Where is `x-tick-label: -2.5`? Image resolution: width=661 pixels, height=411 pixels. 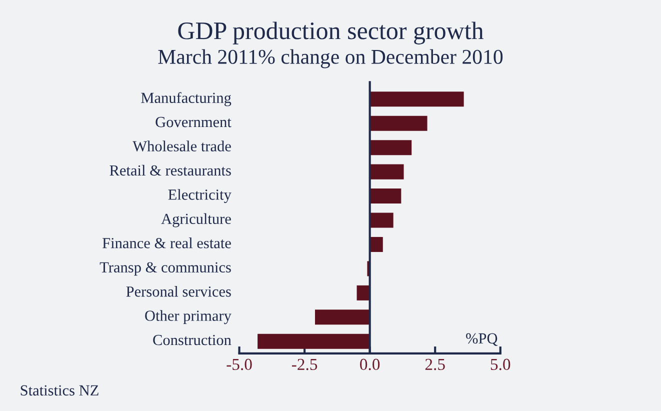
x-tick-label: -2.5 is located at coordinates (305, 364).